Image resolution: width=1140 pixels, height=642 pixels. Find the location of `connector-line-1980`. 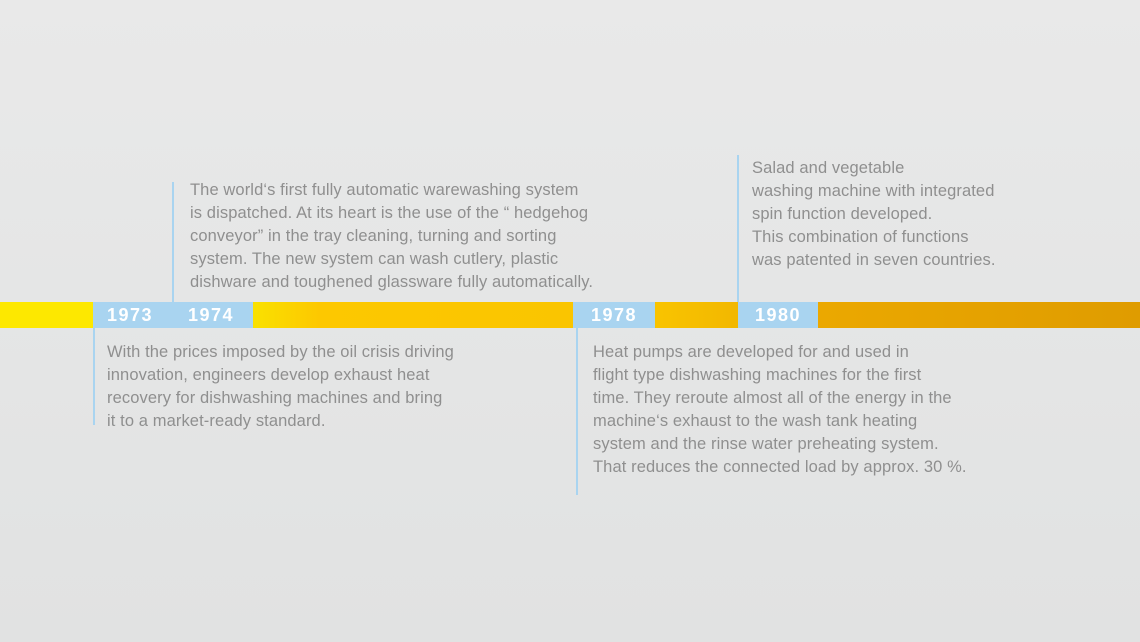

connector-line-1980 is located at coordinates (738, 228).